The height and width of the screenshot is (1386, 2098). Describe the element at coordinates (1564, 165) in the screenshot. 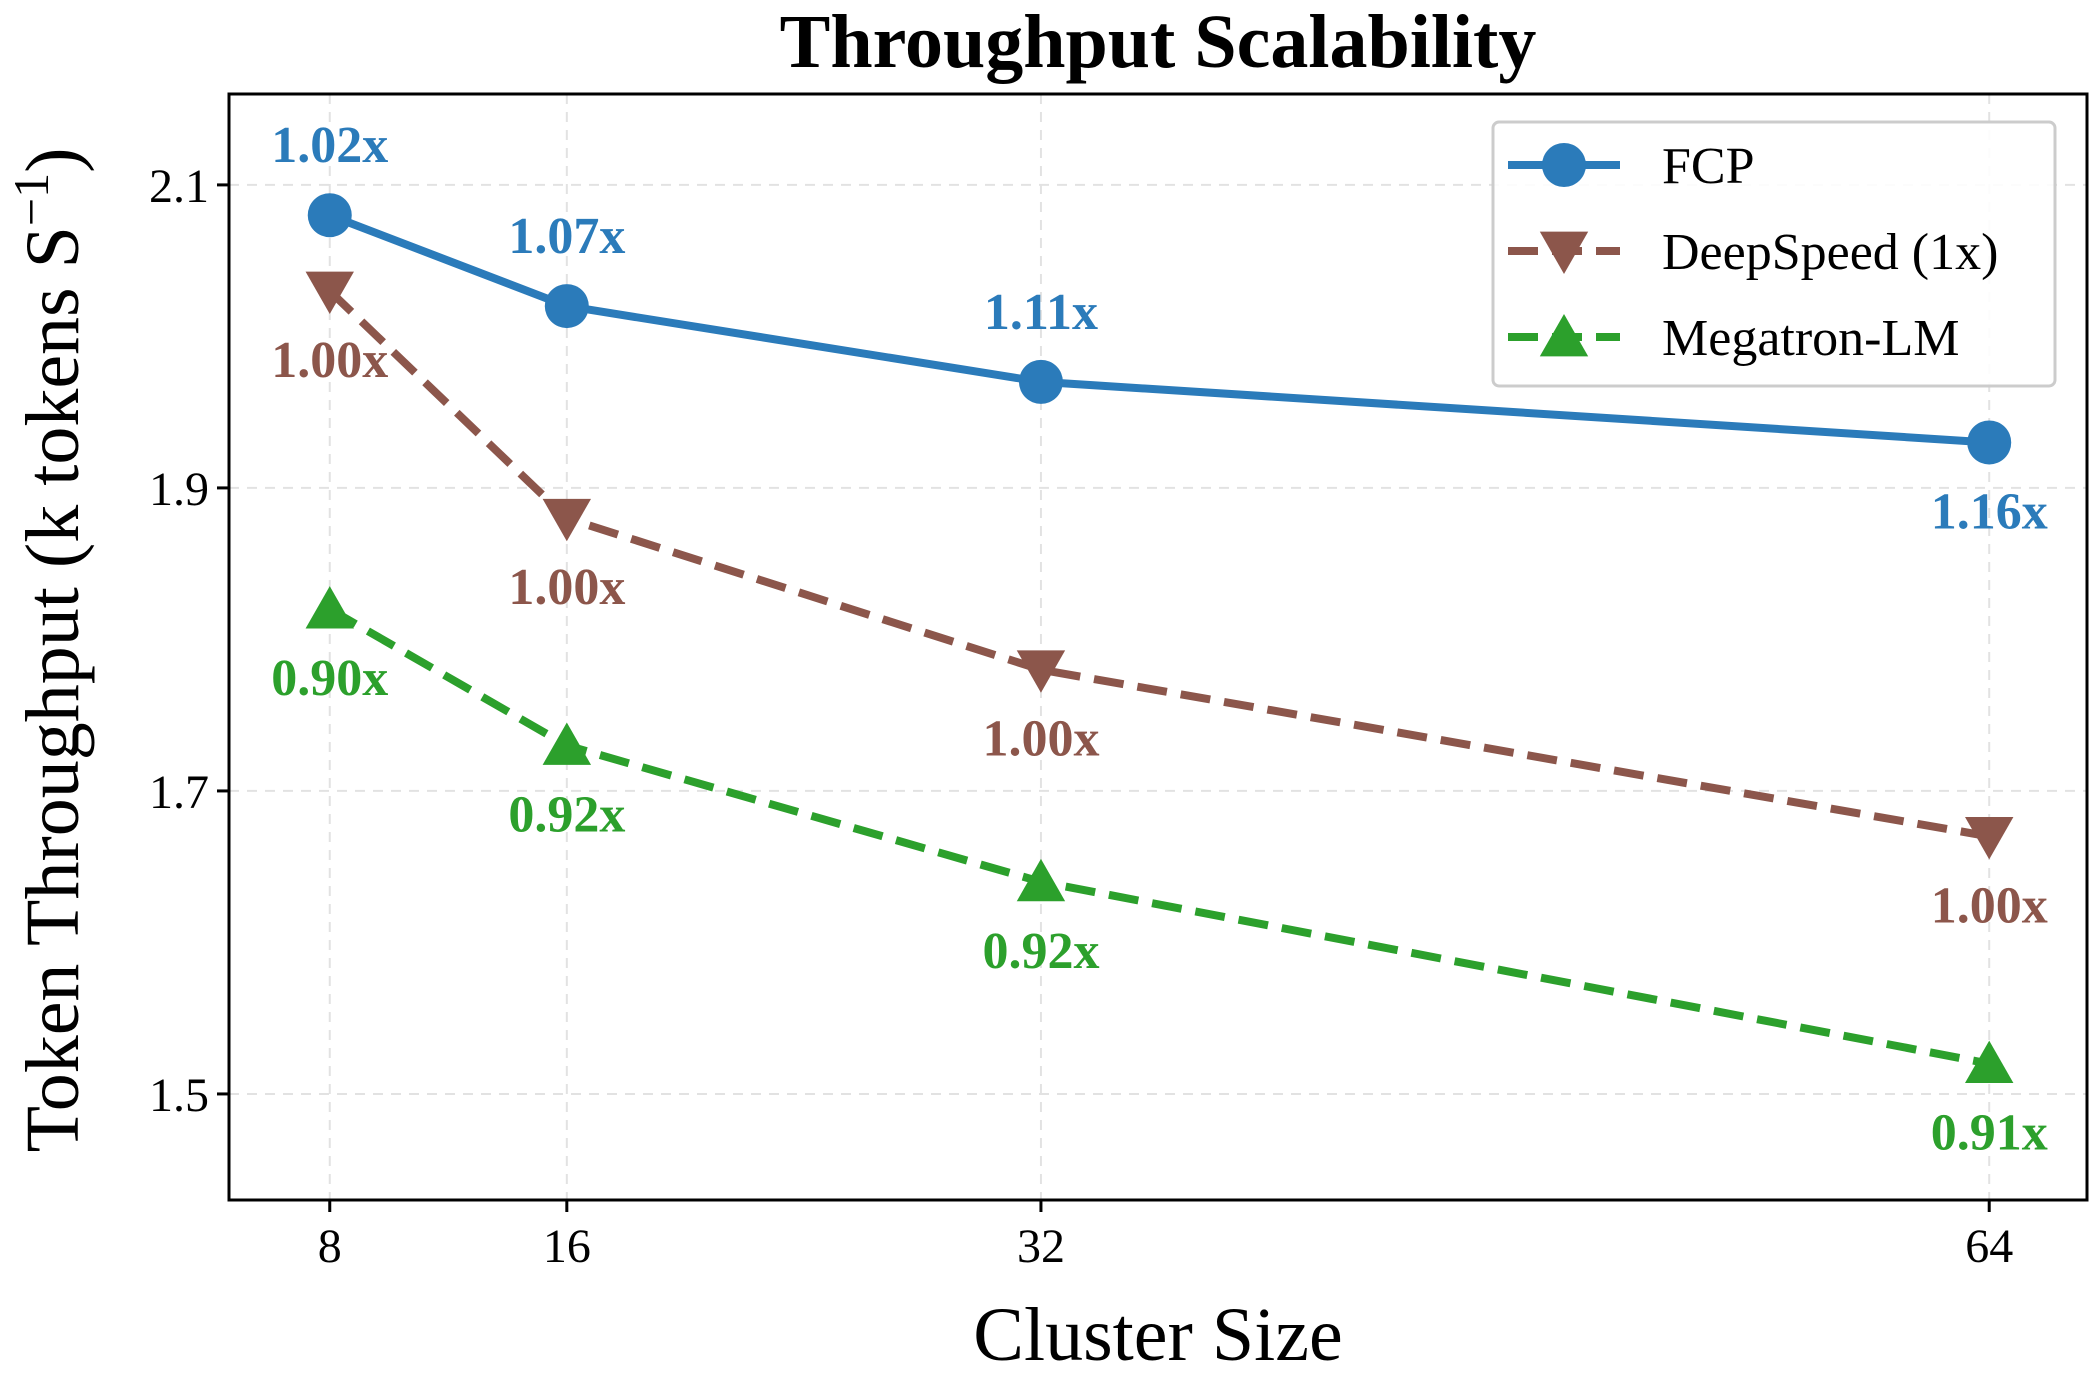

I see `legend-marker-fcp` at that location.